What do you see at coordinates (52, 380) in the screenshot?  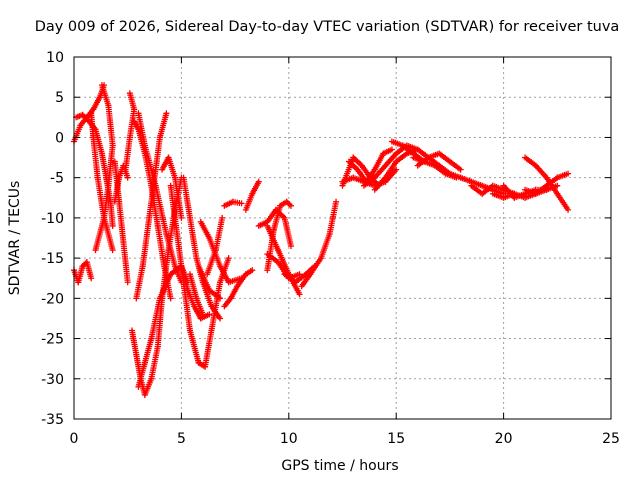 I see `y-tick-label: -30` at bounding box center [52, 380].